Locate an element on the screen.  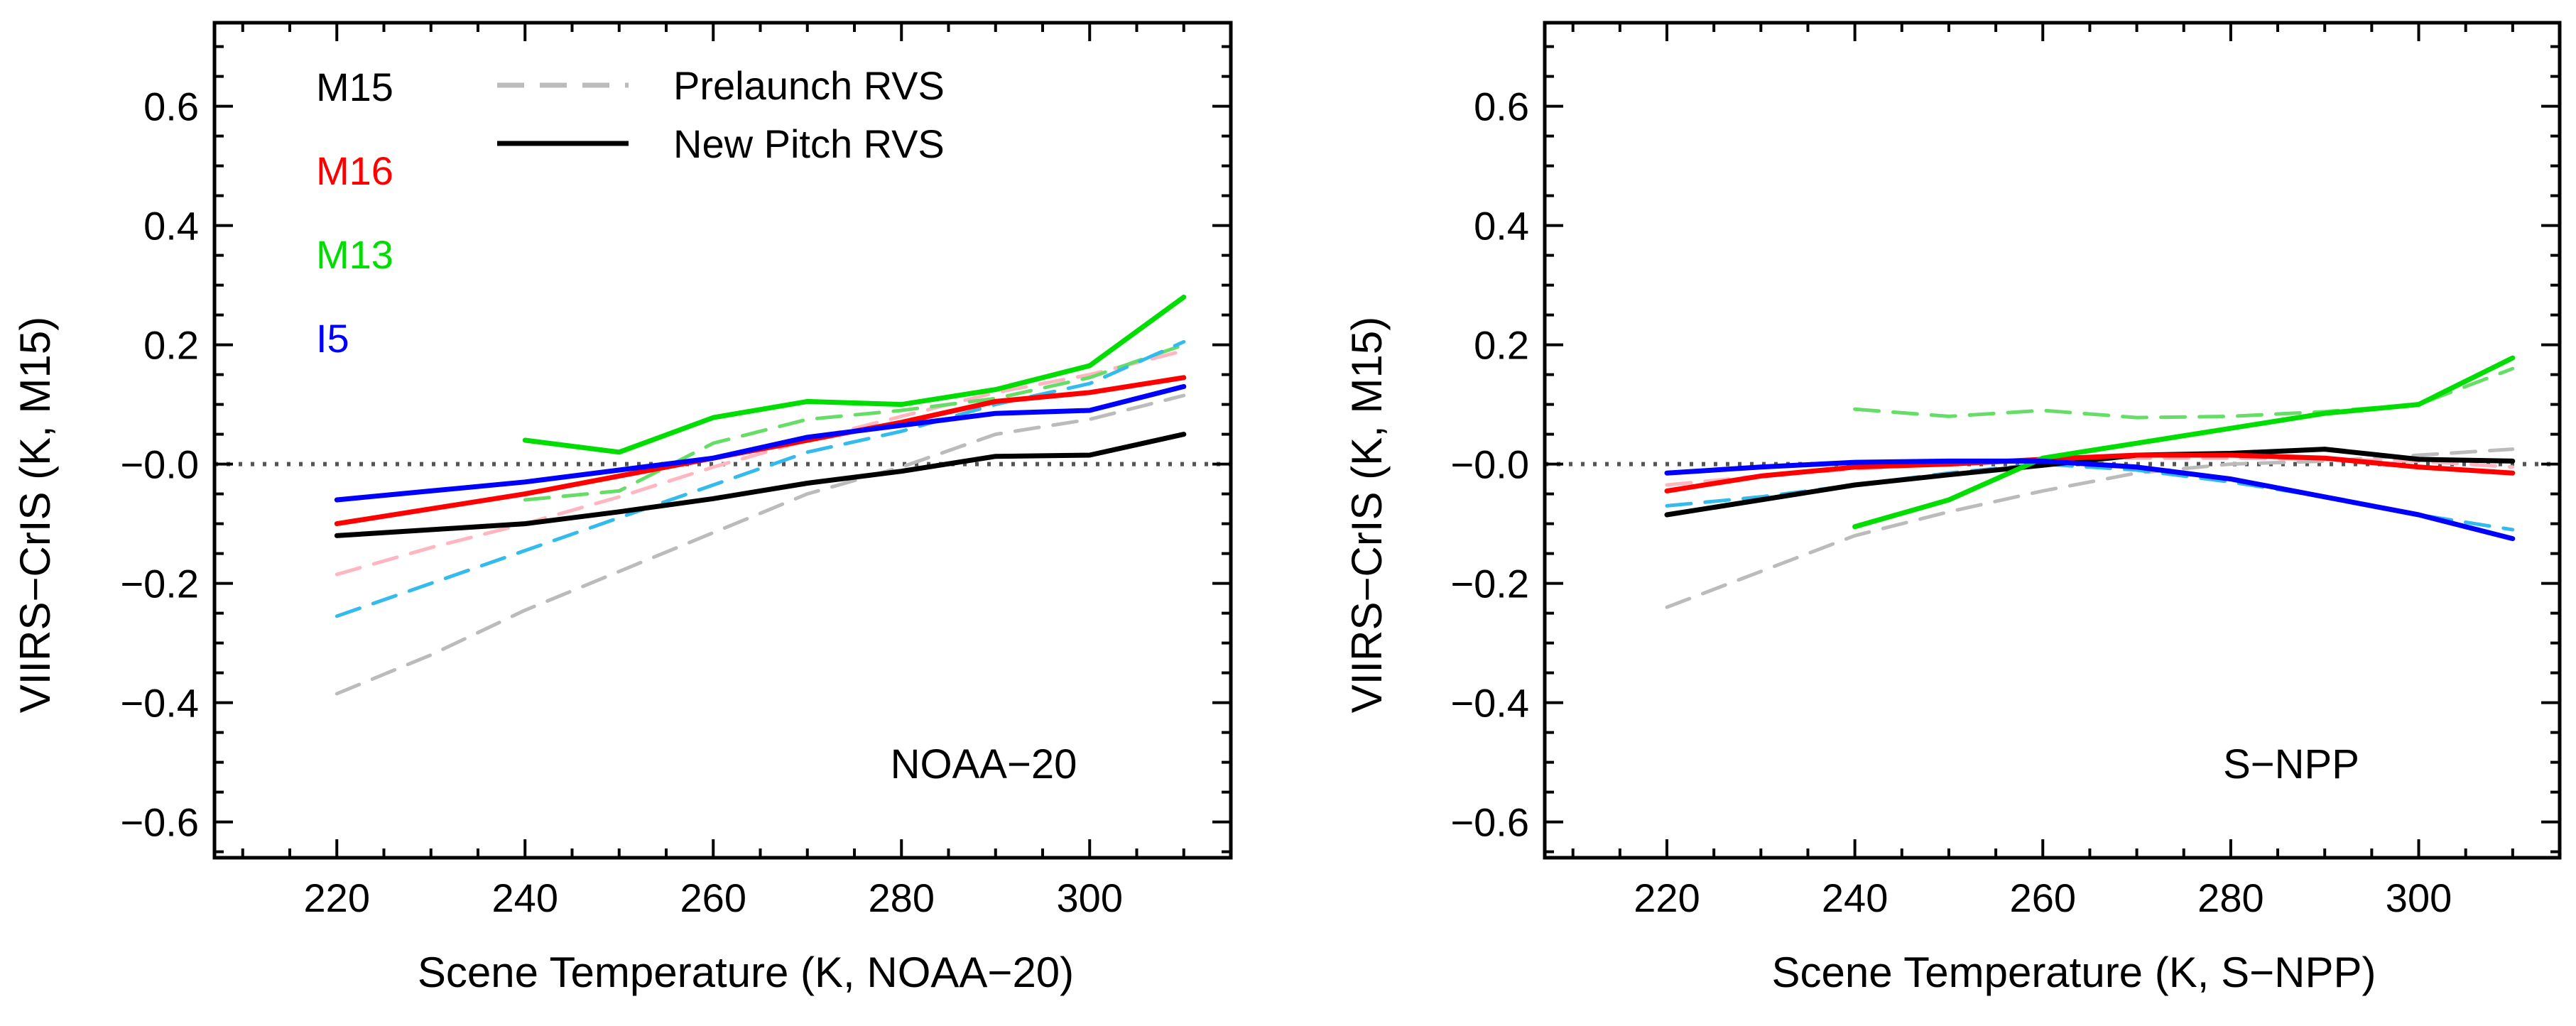
legend-band-m13: M13 is located at coordinates (354, 254).